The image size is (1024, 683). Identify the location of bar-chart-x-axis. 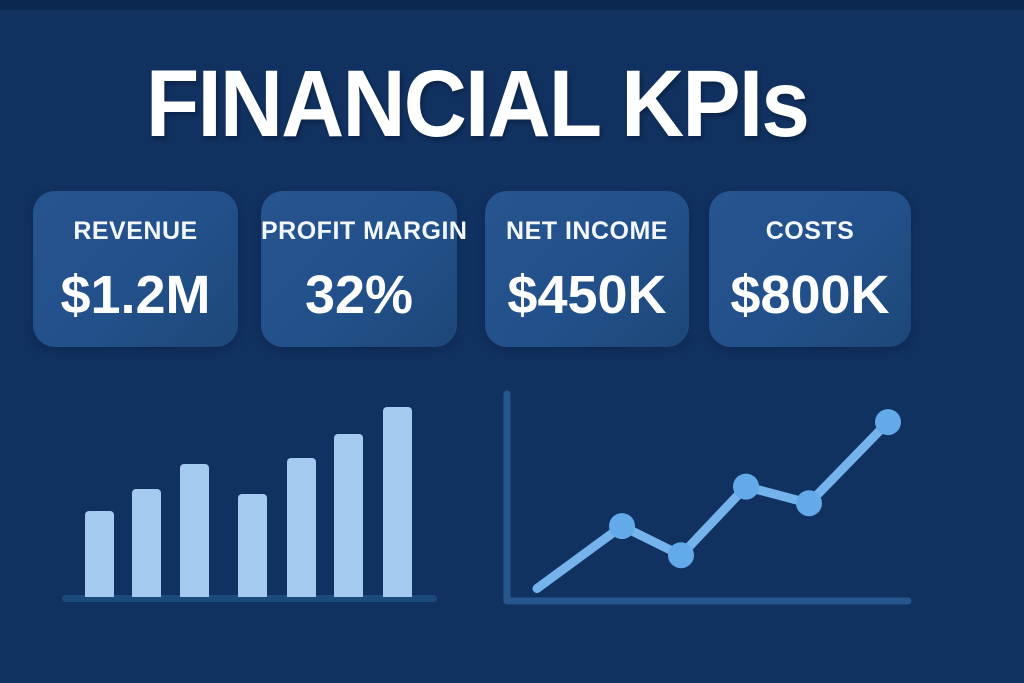
(249, 598).